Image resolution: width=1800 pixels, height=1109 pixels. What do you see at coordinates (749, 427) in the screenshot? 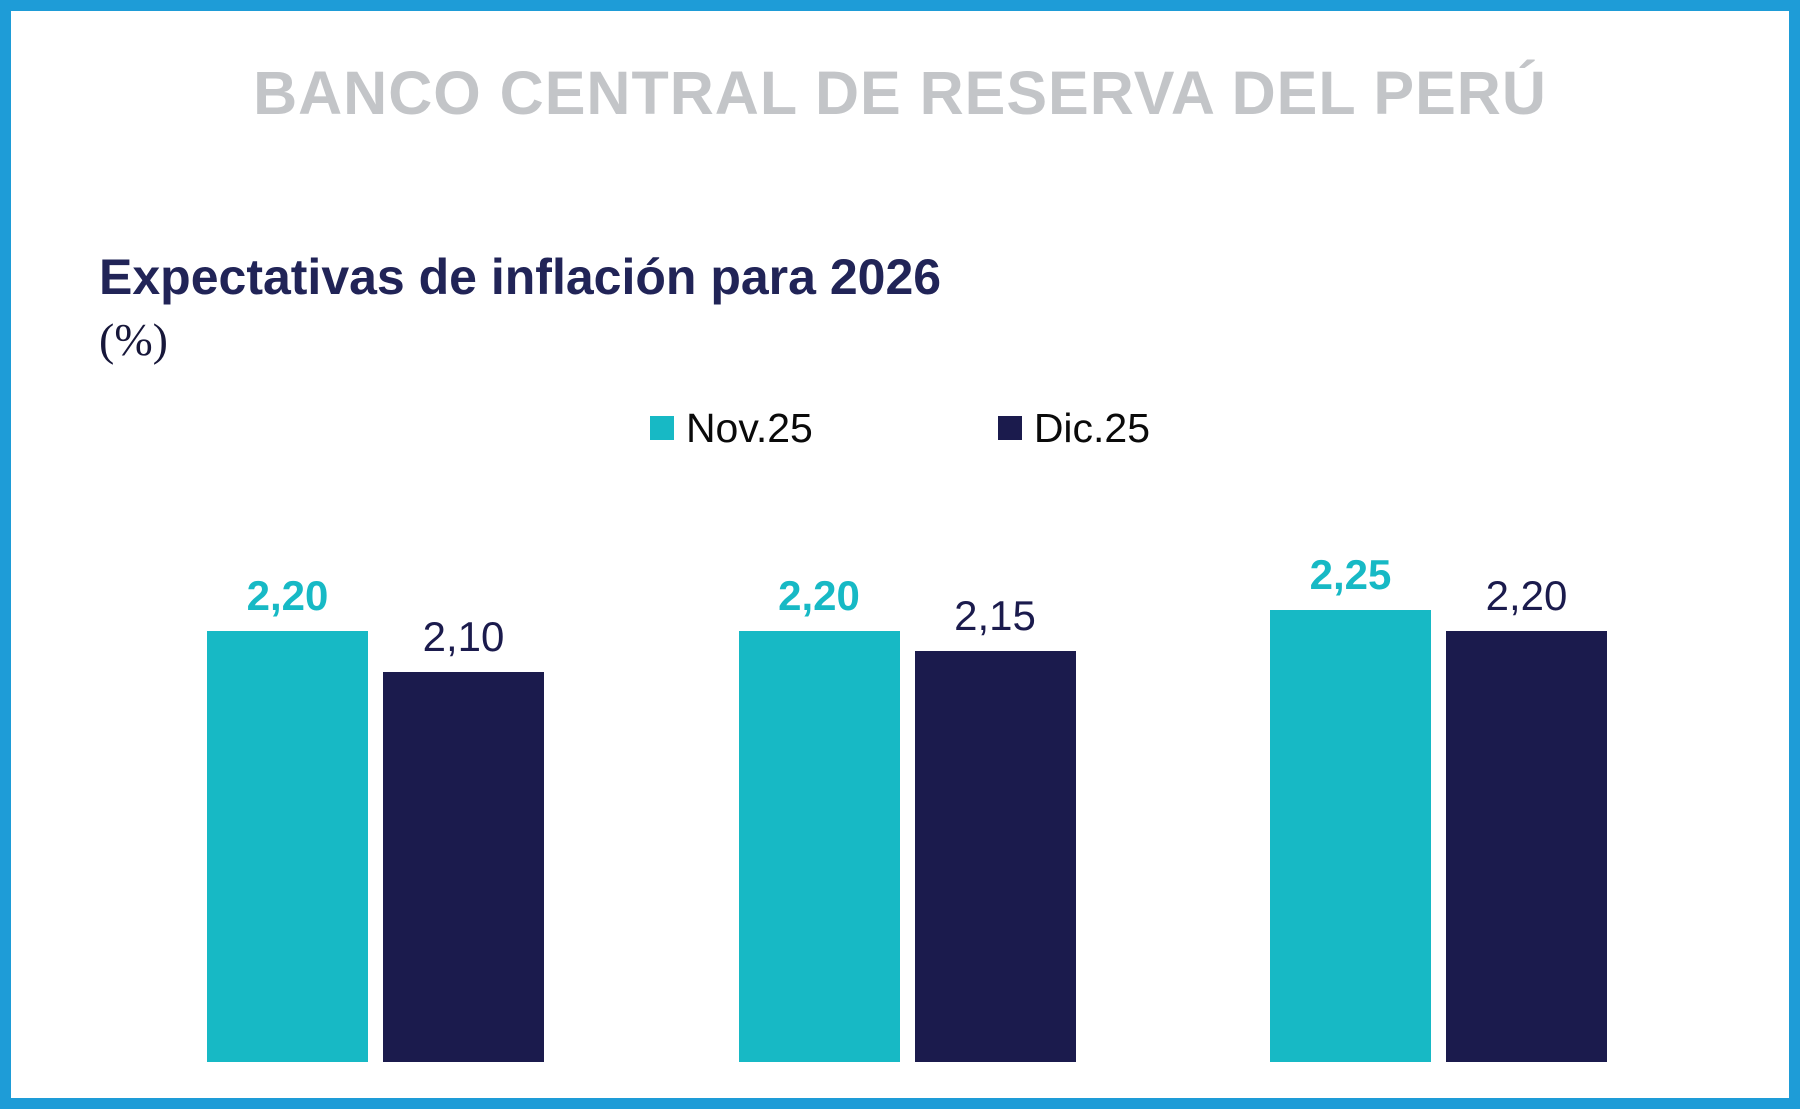
I see `legend-label: Nov.25` at bounding box center [749, 427].